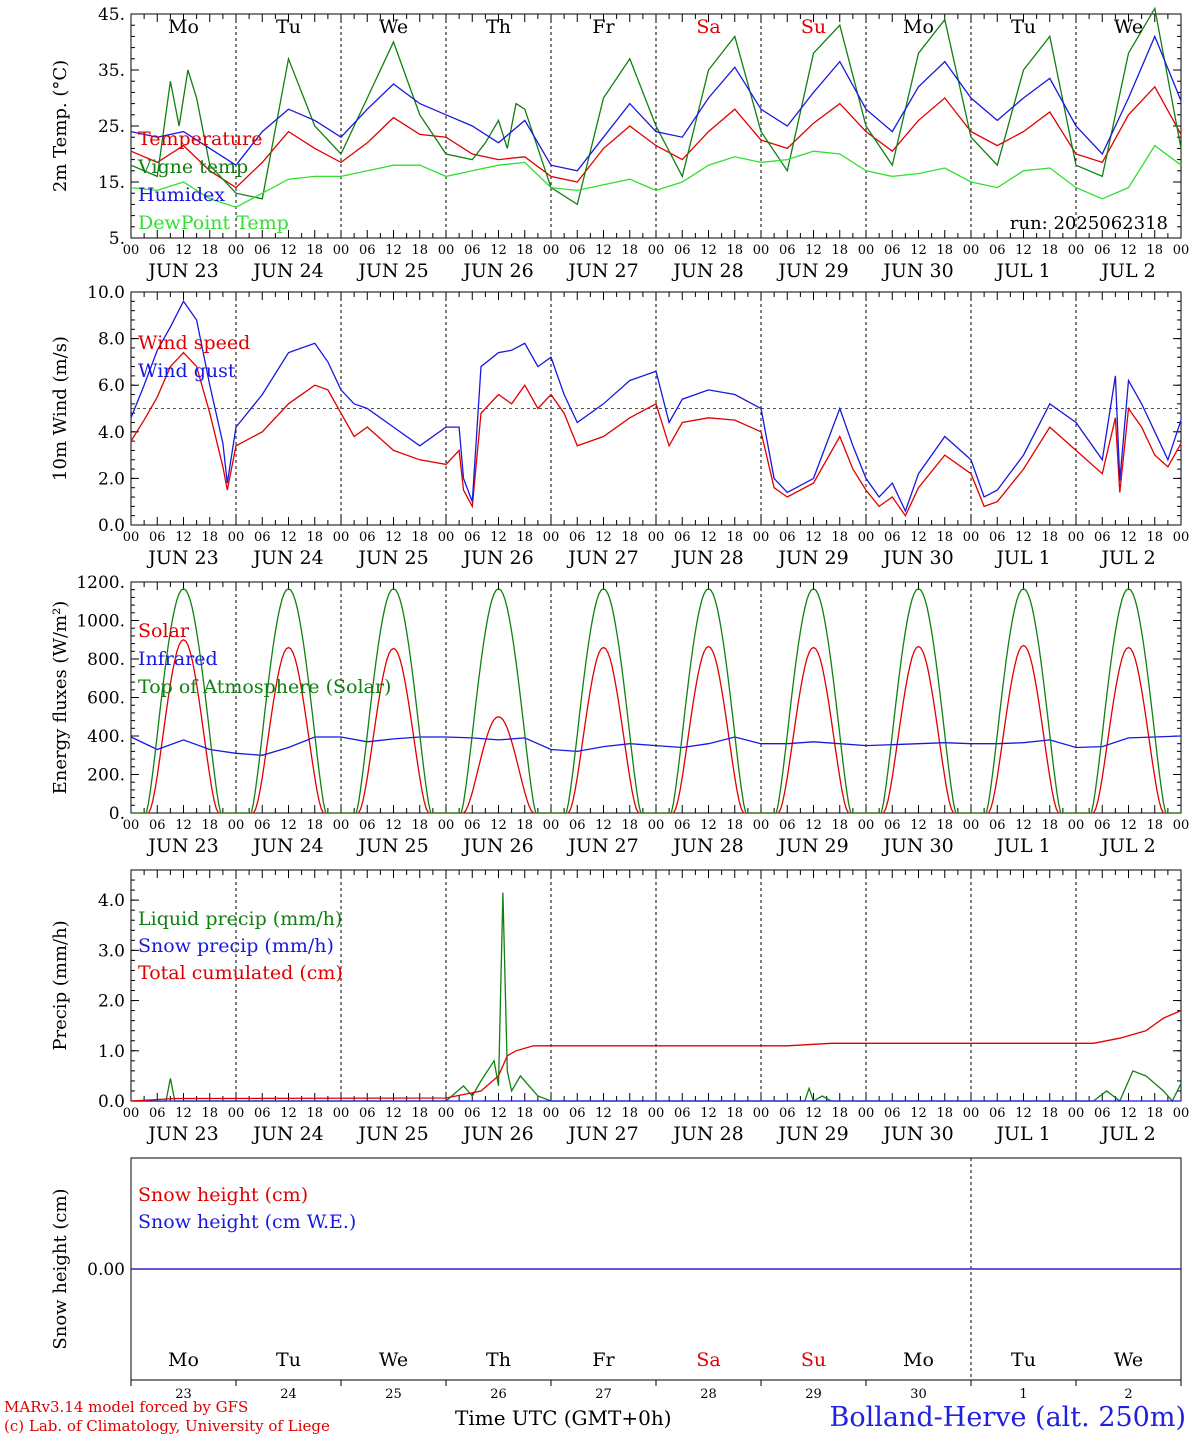 Image resolution: width=1194 pixels, height=1440 pixels. What do you see at coordinates (813, 1394) in the screenshot?
I see `day-number-label: 29` at bounding box center [813, 1394].